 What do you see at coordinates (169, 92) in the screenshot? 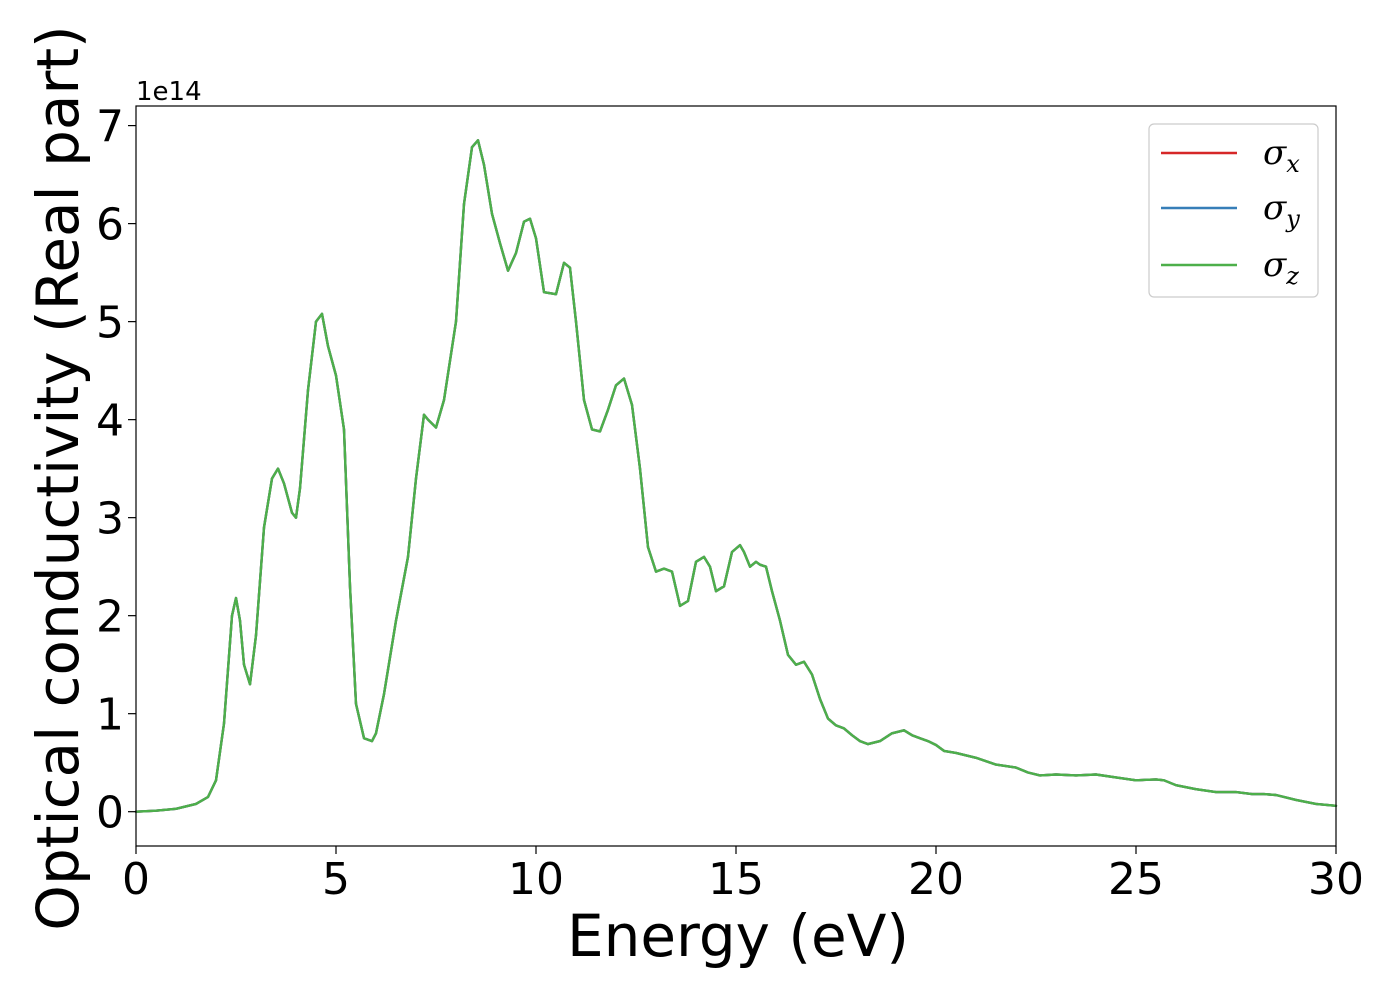
I see `y-offset-label: 1e14` at bounding box center [169, 92].